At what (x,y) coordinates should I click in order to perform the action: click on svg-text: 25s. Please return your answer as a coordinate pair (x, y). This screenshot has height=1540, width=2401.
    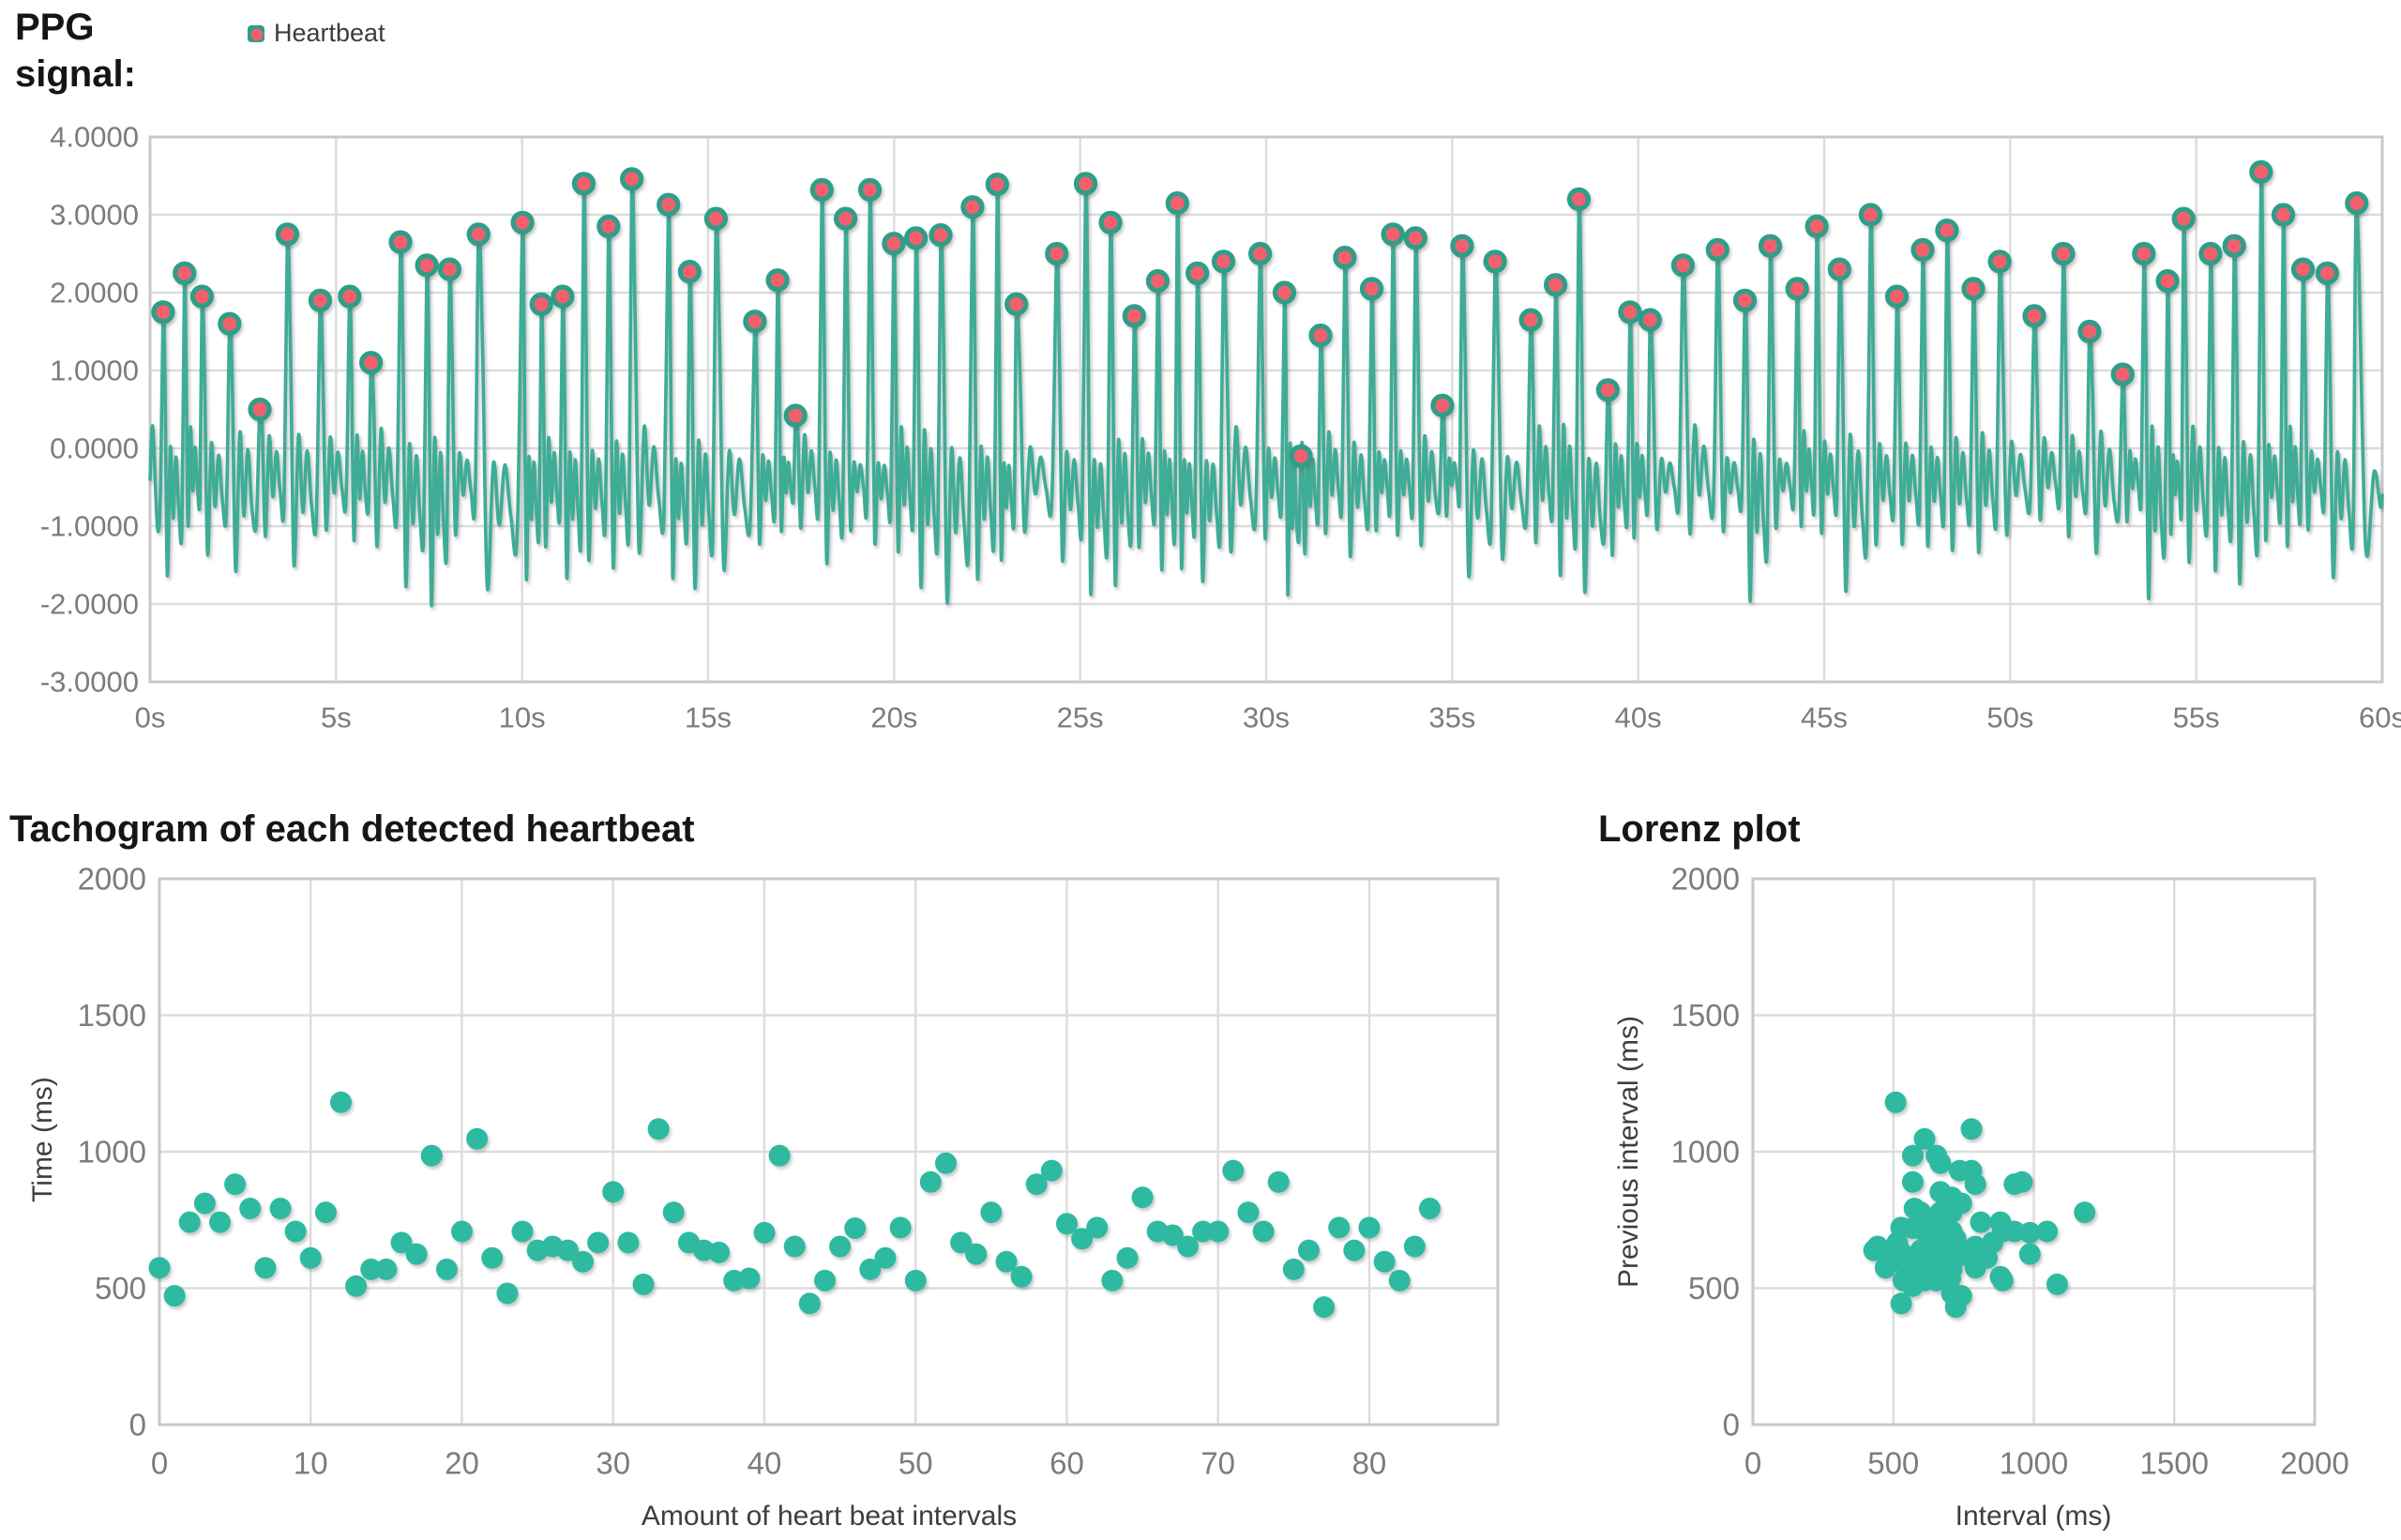
    Looking at the image, I should click on (1080, 718).